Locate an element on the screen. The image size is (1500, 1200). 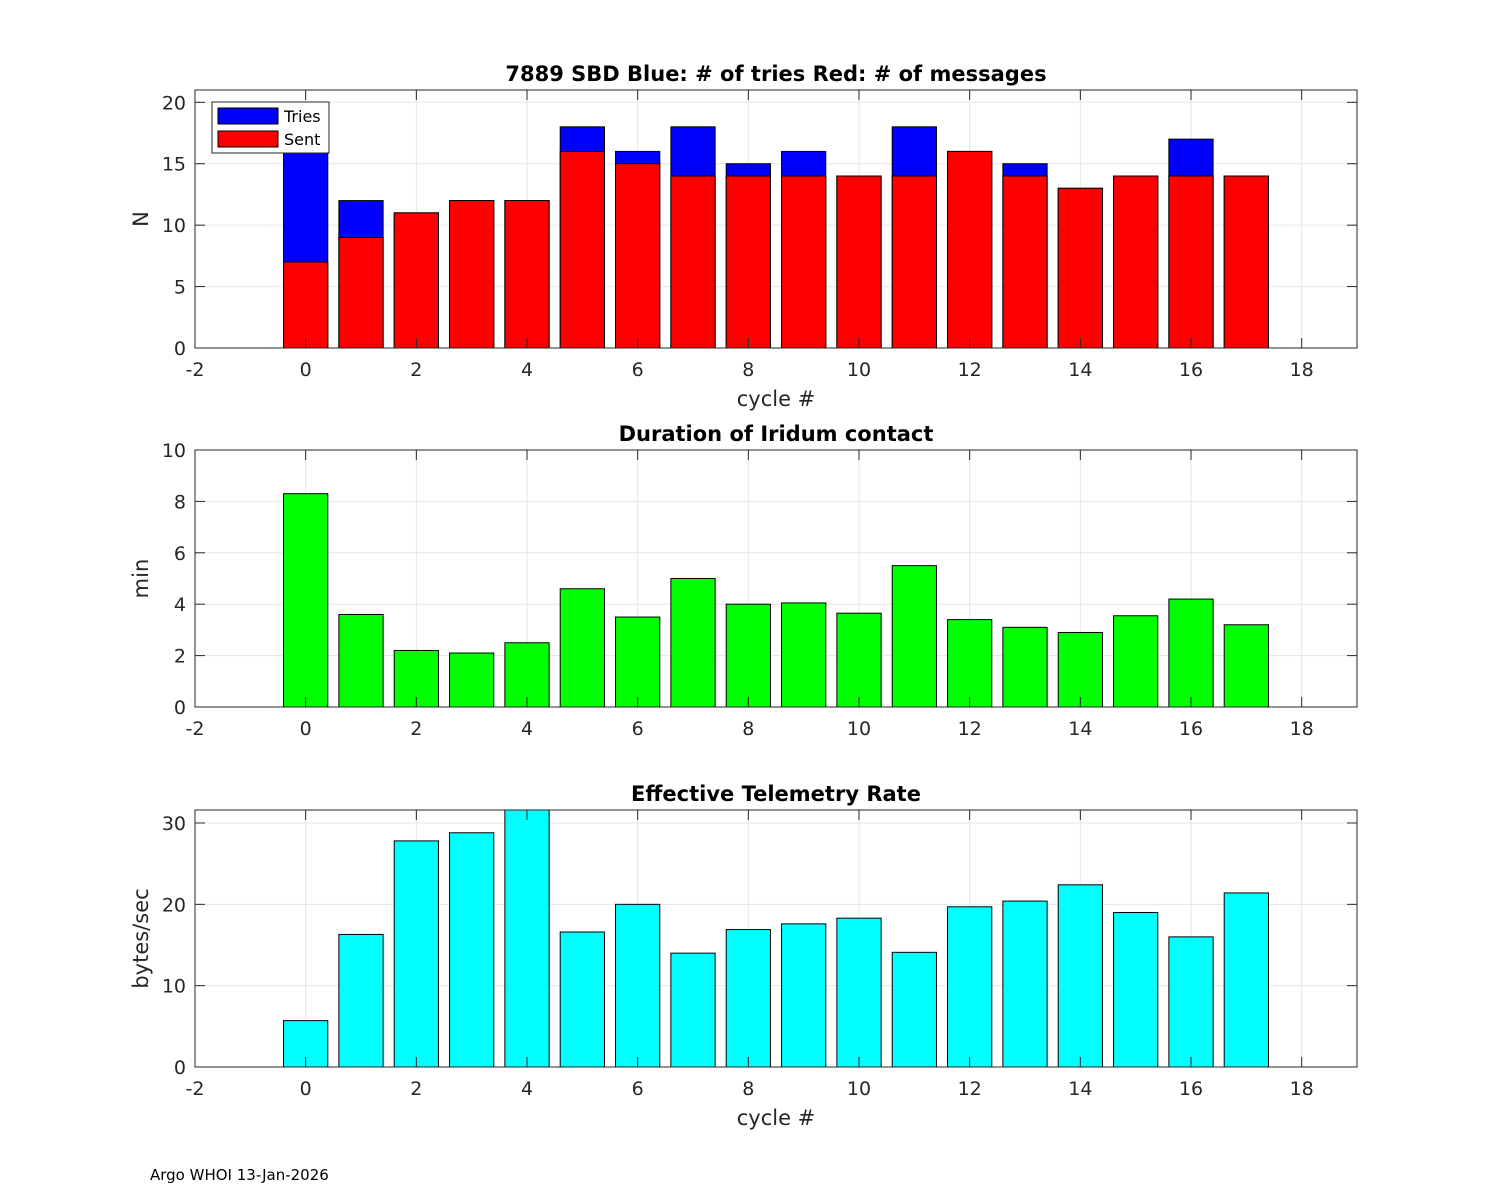
panel2-ytick-label: 6 is located at coordinates (180, 554).